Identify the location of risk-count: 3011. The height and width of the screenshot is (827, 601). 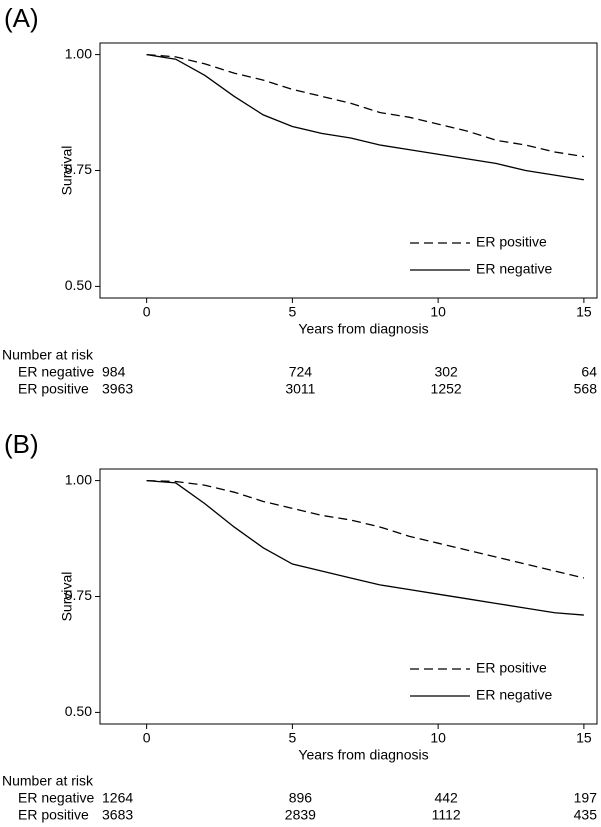
(300, 389).